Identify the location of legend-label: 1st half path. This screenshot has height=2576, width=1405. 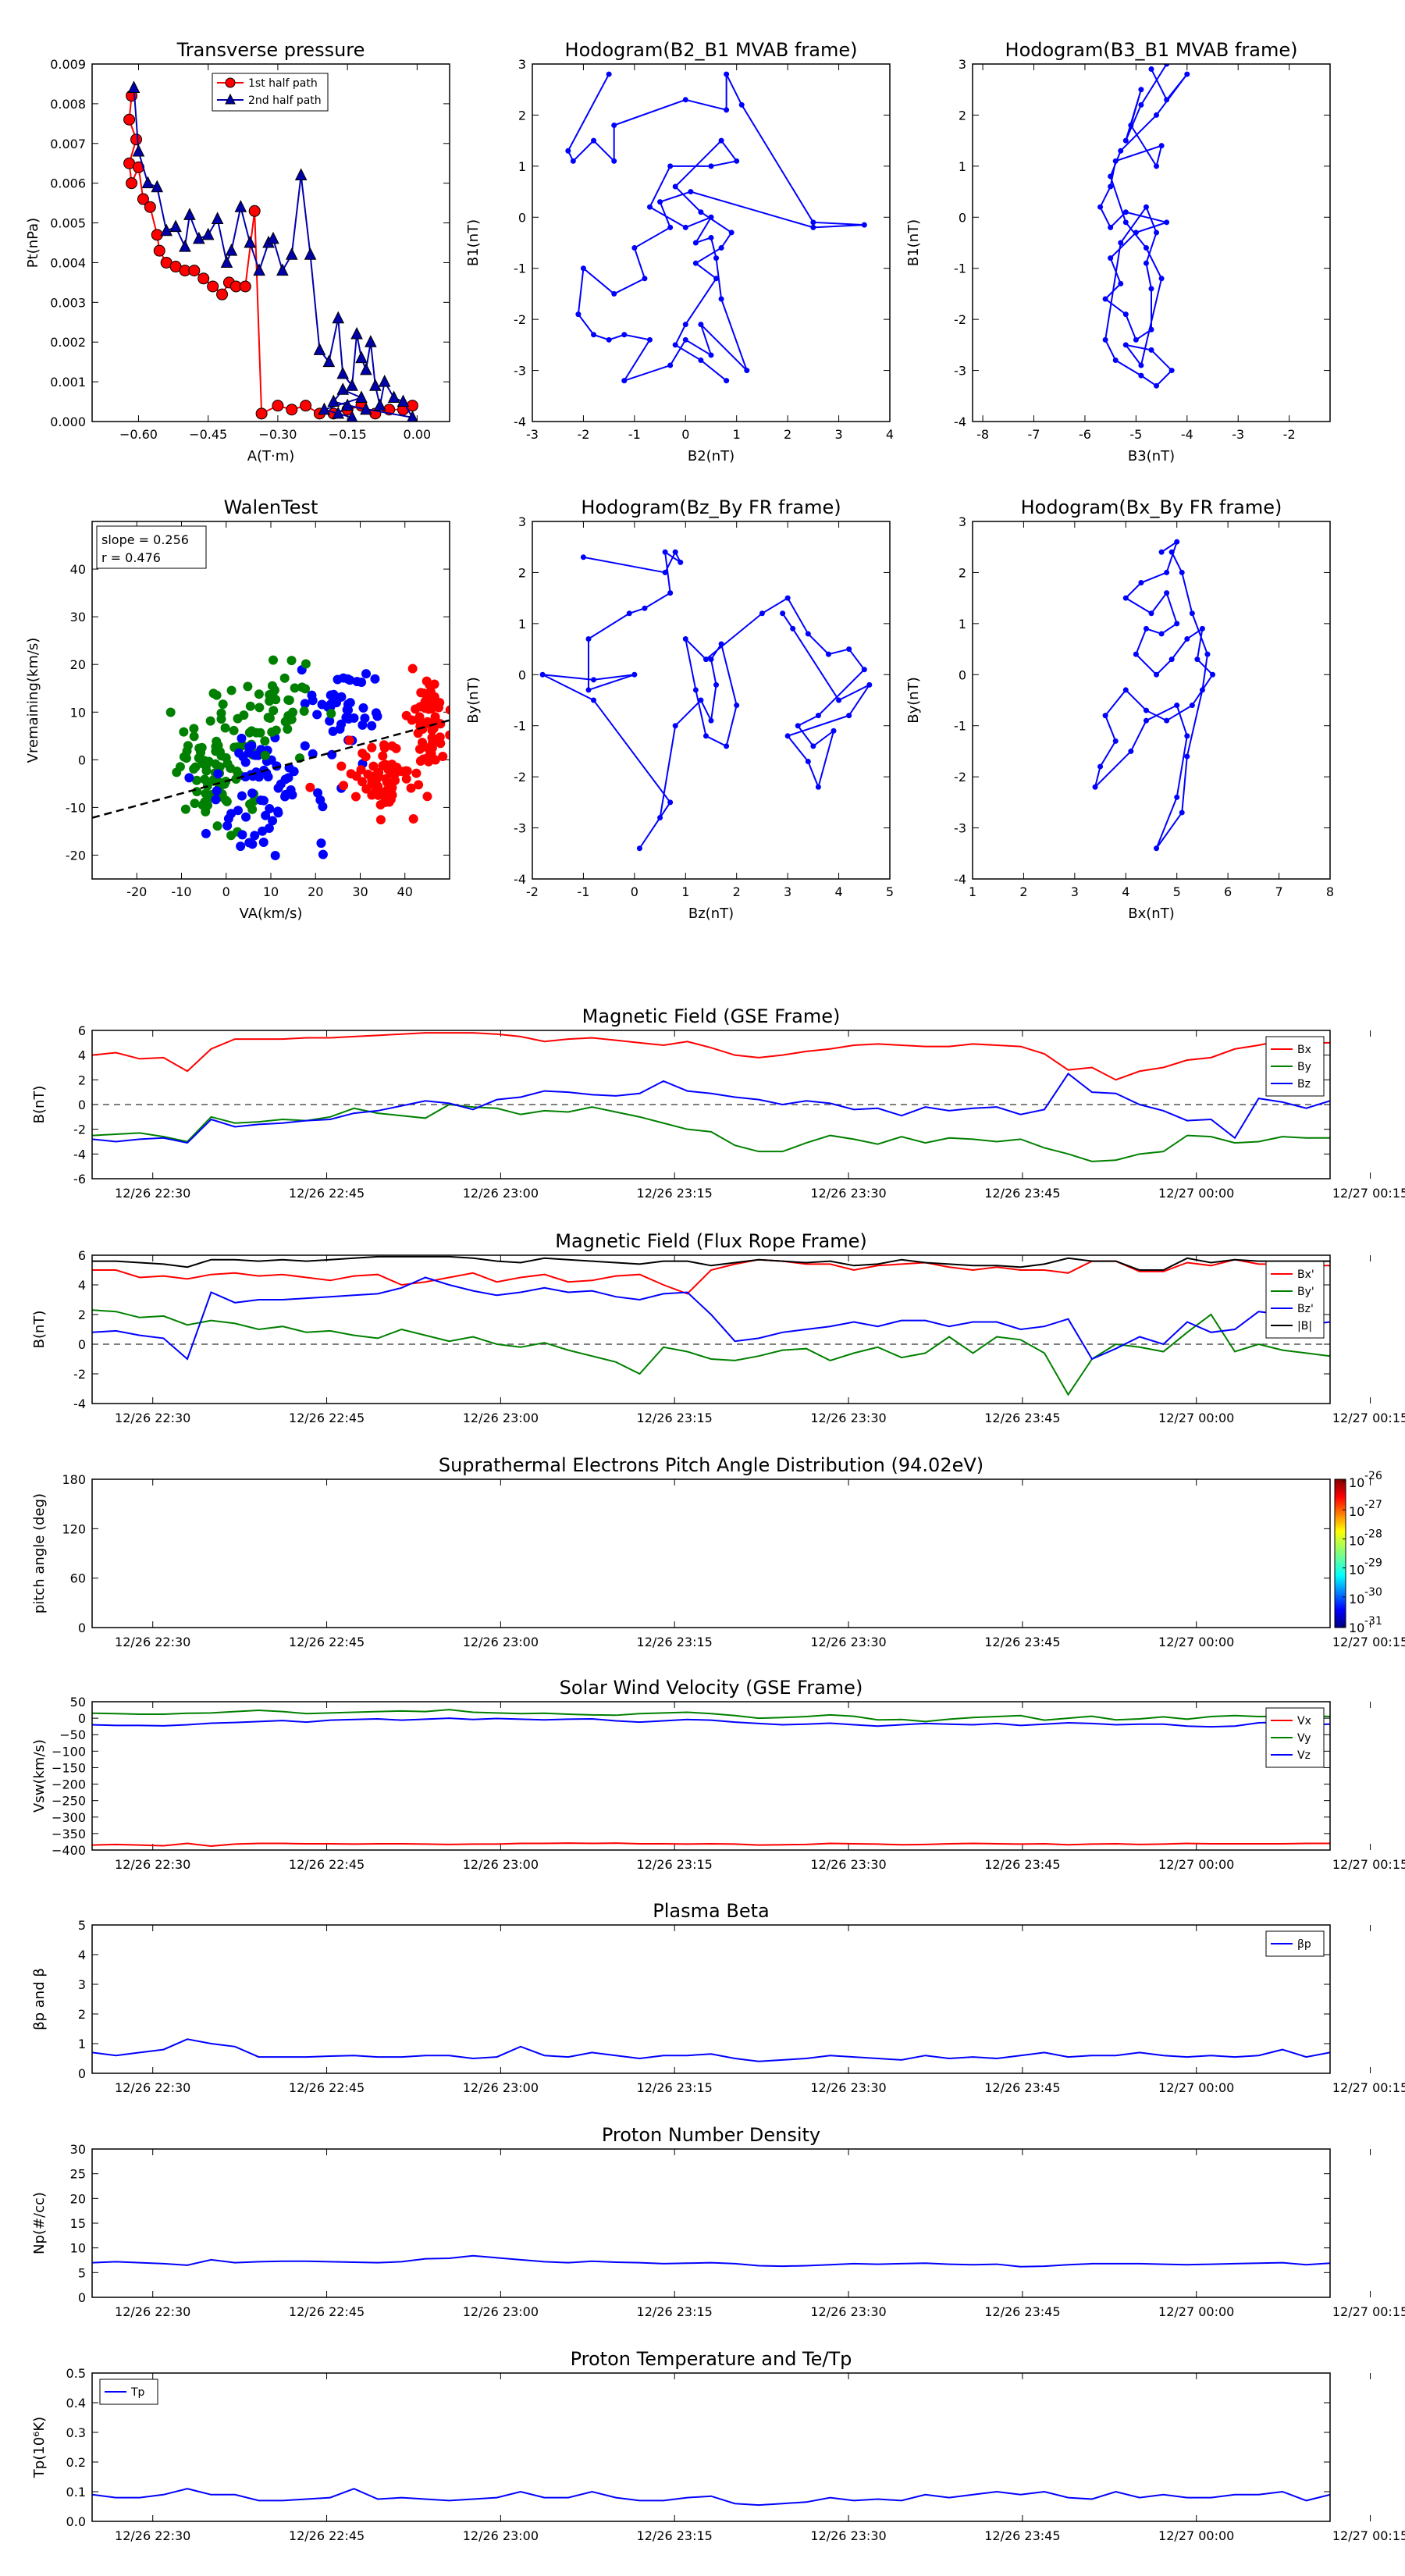
(283, 83).